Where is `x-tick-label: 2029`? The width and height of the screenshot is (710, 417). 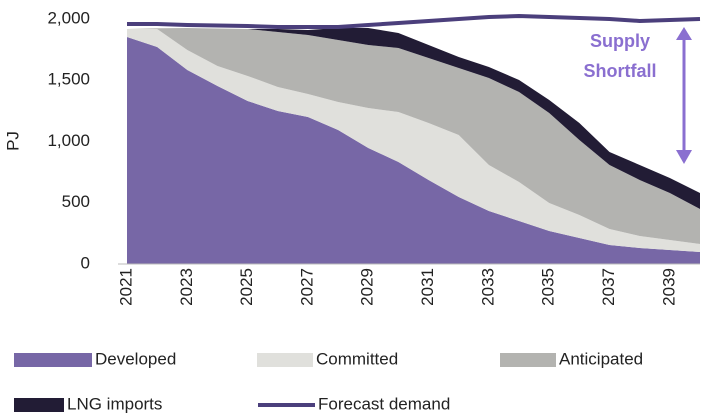 x-tick-label: 2029 is located at coordinates (367, 287).